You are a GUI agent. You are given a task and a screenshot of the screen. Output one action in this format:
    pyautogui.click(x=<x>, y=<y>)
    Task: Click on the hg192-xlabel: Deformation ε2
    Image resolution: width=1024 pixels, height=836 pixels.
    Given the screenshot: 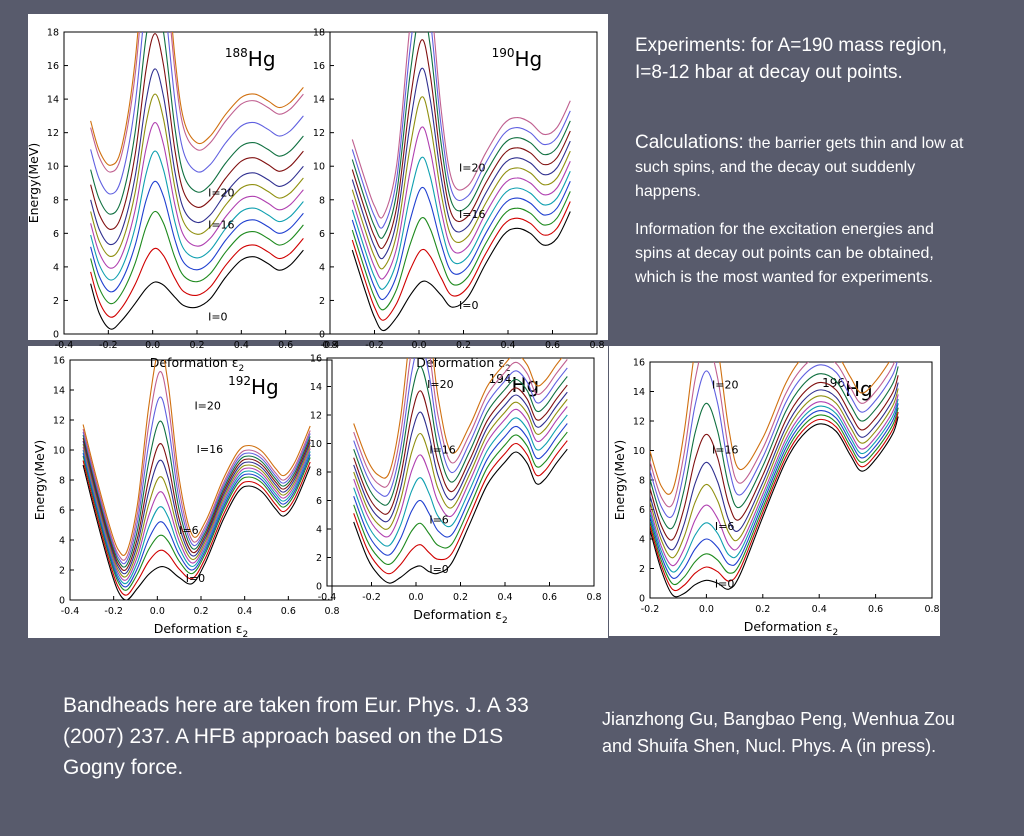 What is the action you would take?
    pyautogui.click(x=201, y=630)
    